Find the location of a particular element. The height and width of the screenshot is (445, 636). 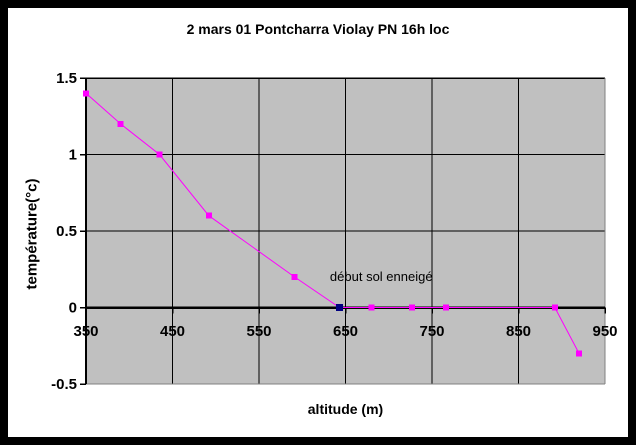

x-tick-label: 950 is located at coordinates (604, 331).